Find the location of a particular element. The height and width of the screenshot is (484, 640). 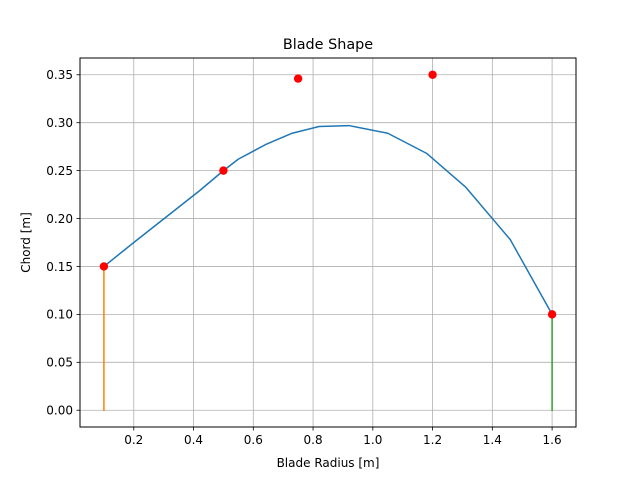

y-tick-label: 0.00 is located at coordinates (59, 411).